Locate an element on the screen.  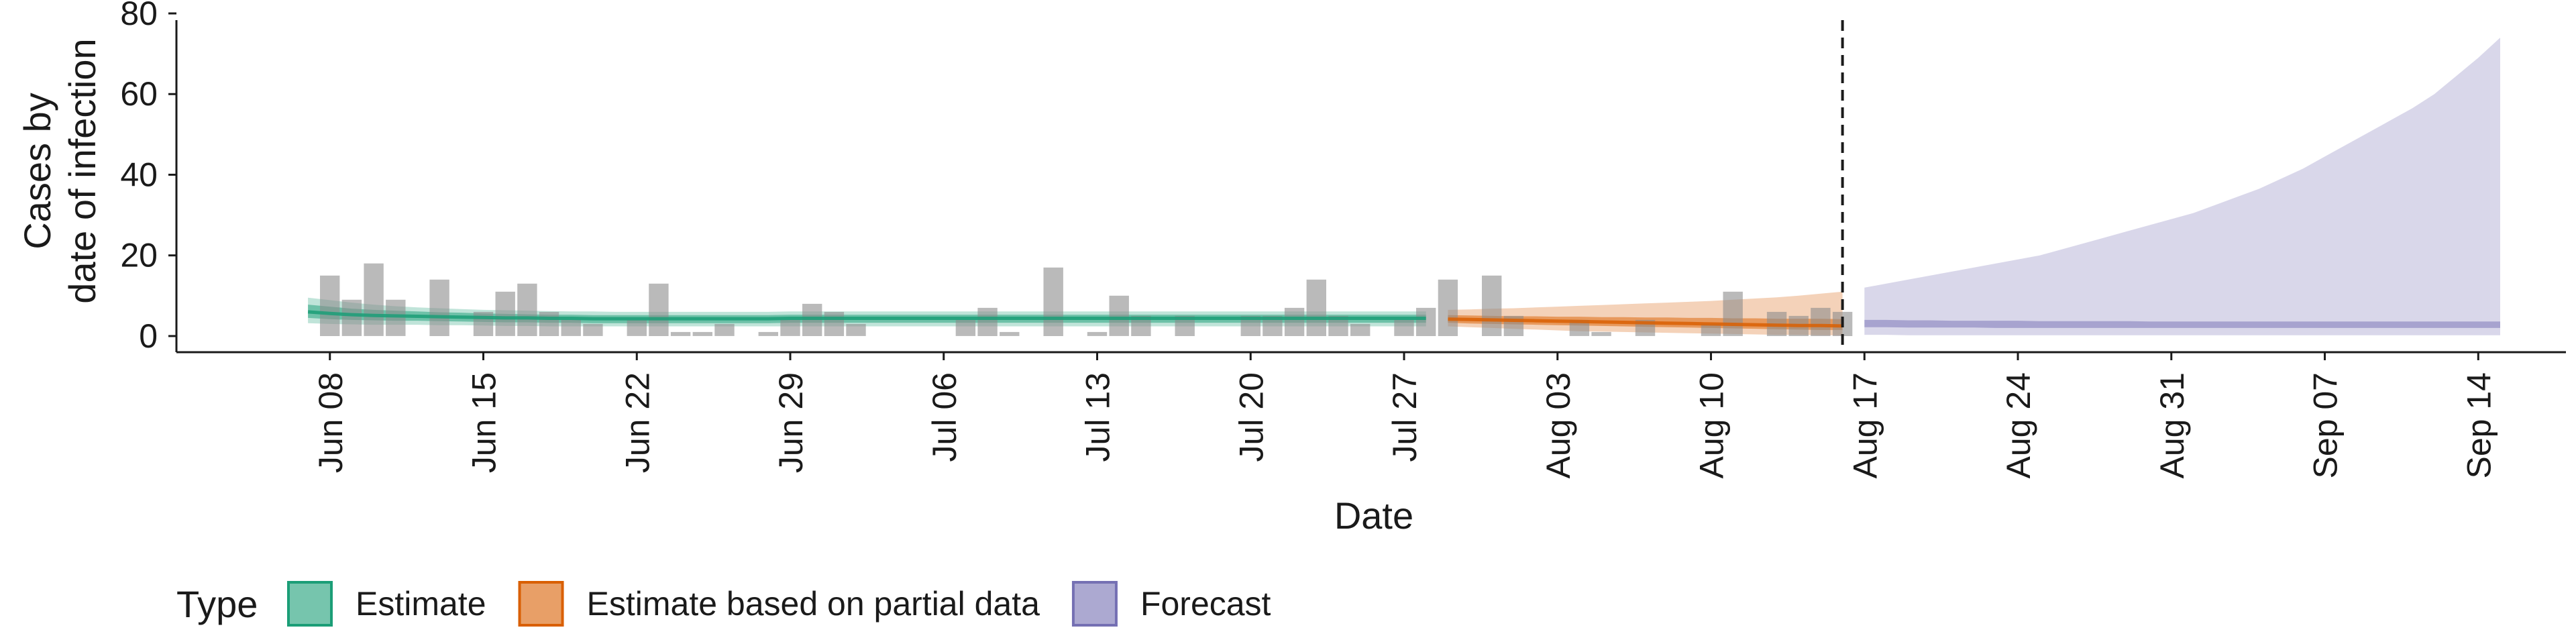
legend-key-estimate is located at coordinates (310, 604).